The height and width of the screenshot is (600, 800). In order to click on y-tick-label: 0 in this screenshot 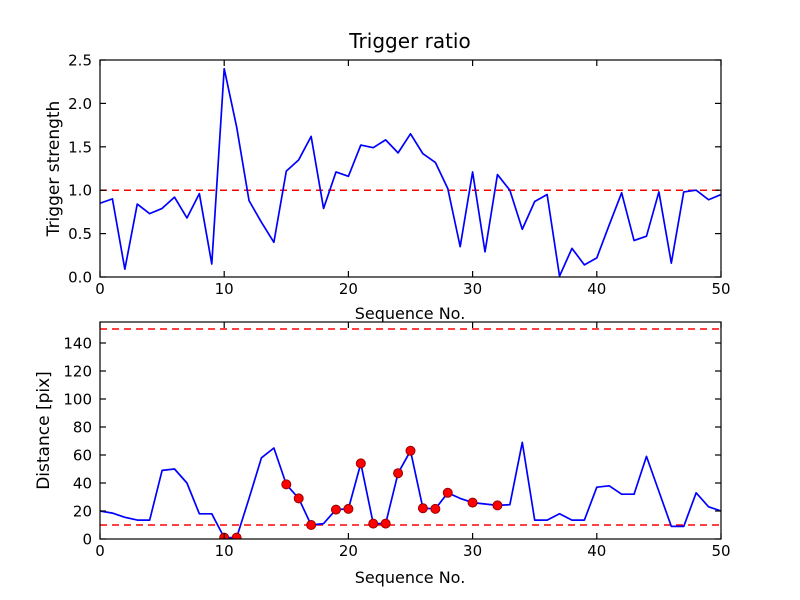, I will do `click(87, 540)`.